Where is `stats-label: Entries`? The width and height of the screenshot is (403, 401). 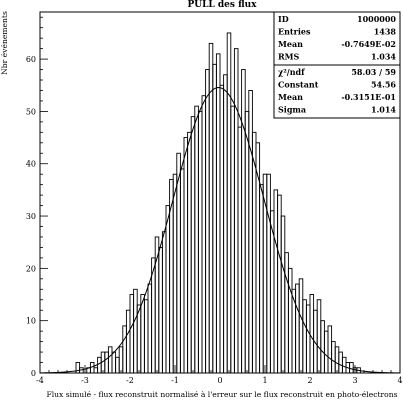 stats-label: Entries is located at coordinates (294, 32).